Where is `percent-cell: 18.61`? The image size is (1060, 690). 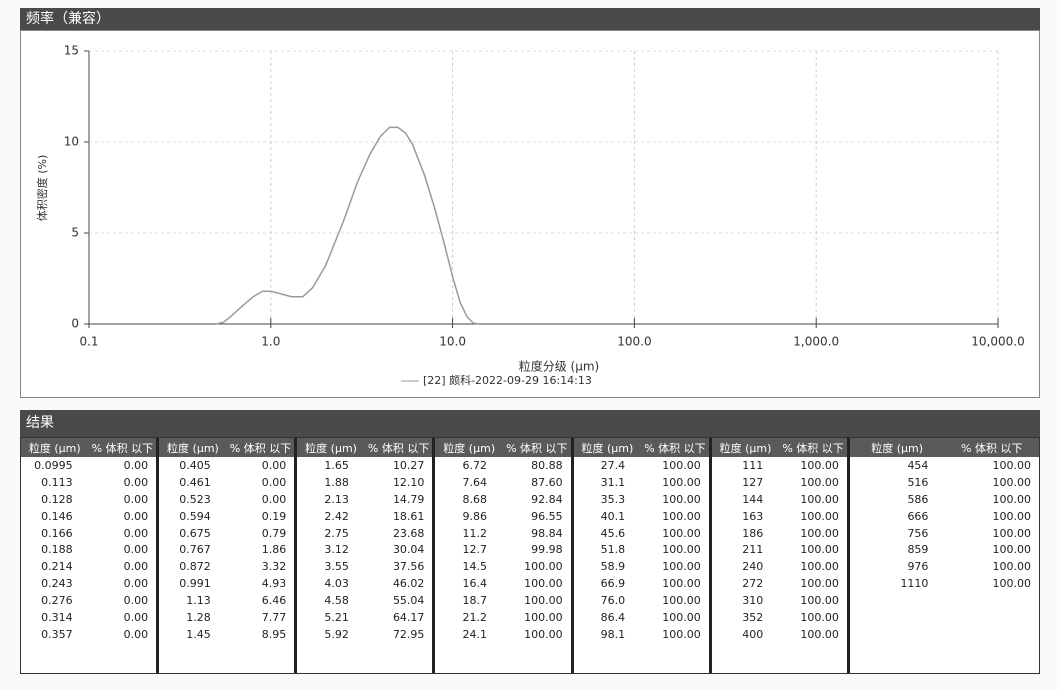 percent-cell: 18.61 is located at coordinates (408, 516).